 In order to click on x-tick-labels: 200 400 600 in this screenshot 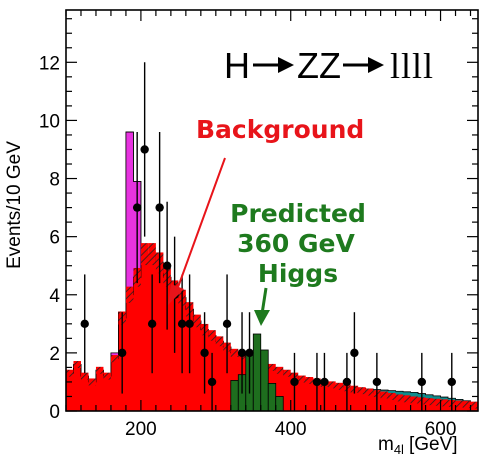, I will do `click(290, 429)`.